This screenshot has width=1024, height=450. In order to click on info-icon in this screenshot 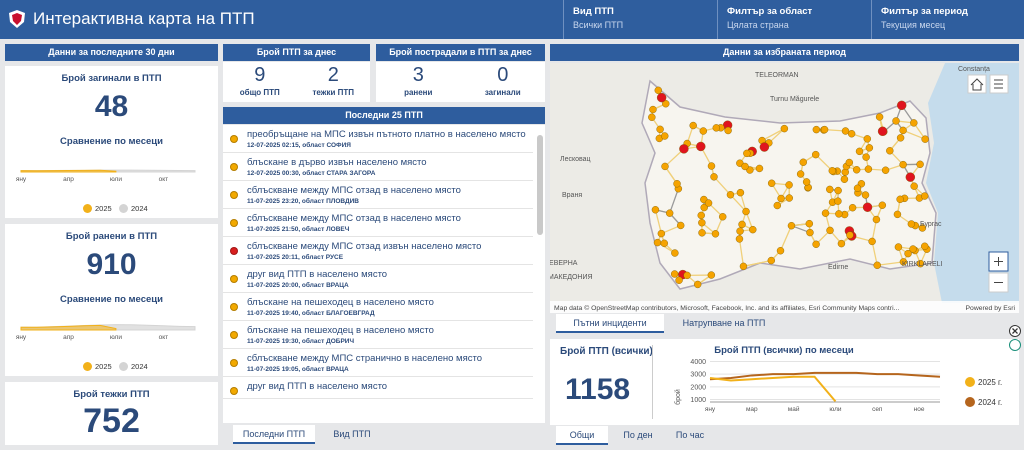, I will do `click(1015, 345)`.